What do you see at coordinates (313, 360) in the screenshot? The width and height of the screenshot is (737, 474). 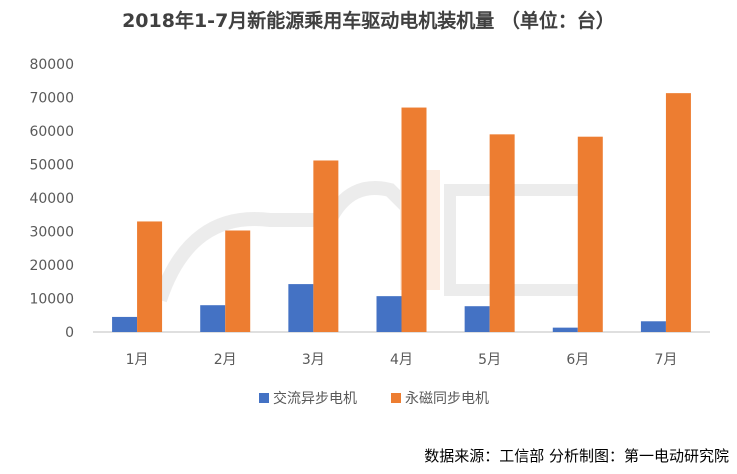 I see `x-tick-label: 3月` at bounding box center [313, 360].